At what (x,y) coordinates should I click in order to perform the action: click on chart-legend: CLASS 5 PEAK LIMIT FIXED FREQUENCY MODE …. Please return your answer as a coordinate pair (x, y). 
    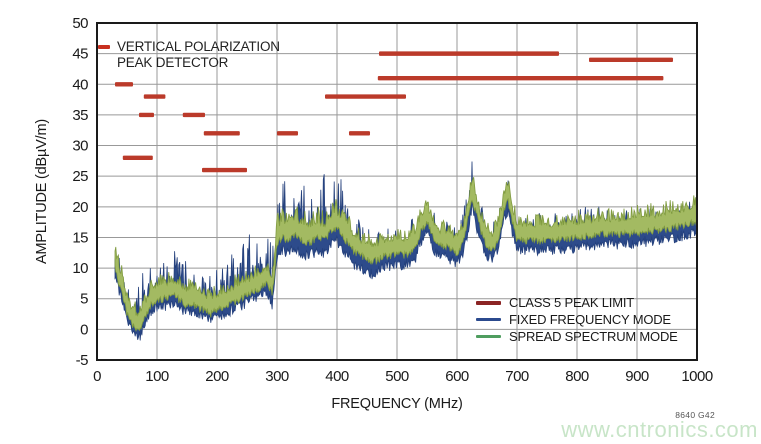
    Looking at the image, I should click on (577, 319).